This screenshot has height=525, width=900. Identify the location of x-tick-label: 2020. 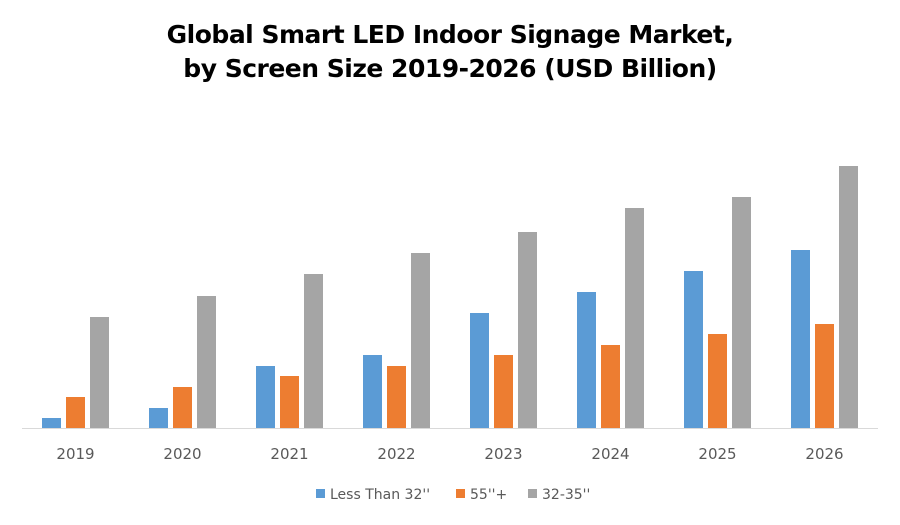
(182, 454).